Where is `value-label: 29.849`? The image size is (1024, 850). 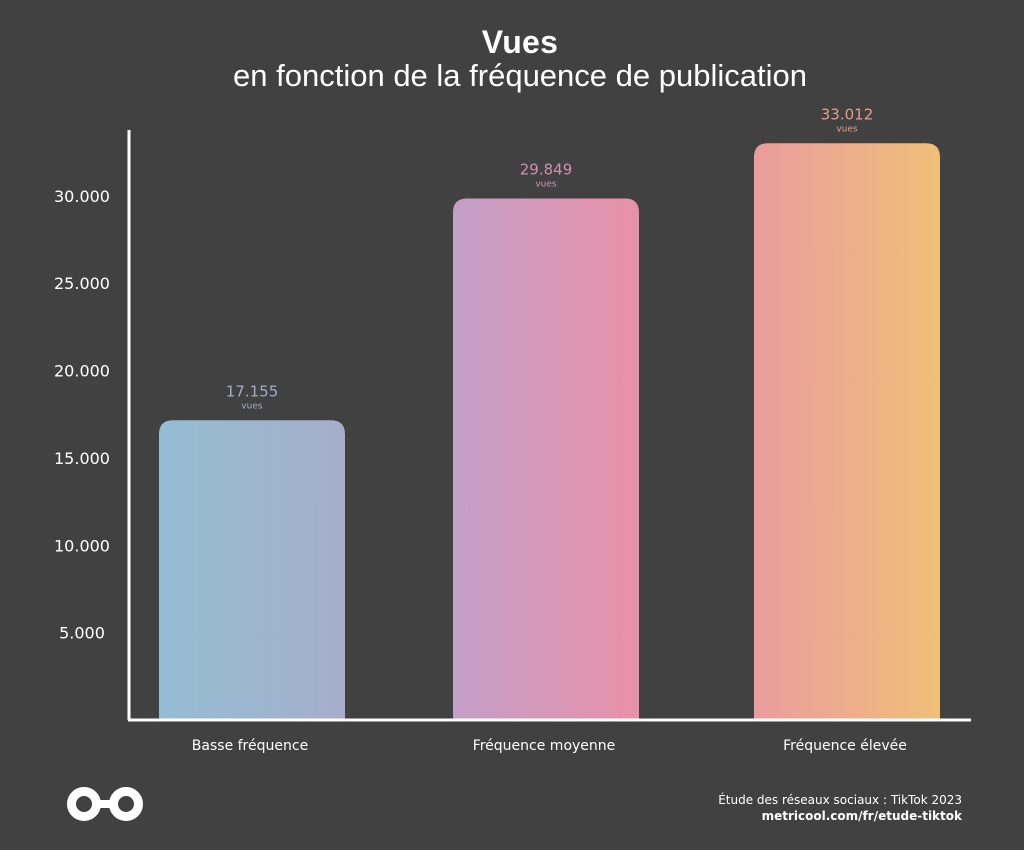
value-label: 29.849 is located at coordinates (546, 170).